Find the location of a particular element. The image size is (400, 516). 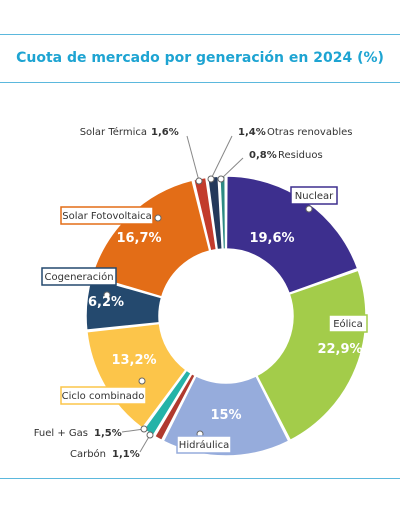

legend-label-residuos: Residuos is located at coordinates (300, 155).